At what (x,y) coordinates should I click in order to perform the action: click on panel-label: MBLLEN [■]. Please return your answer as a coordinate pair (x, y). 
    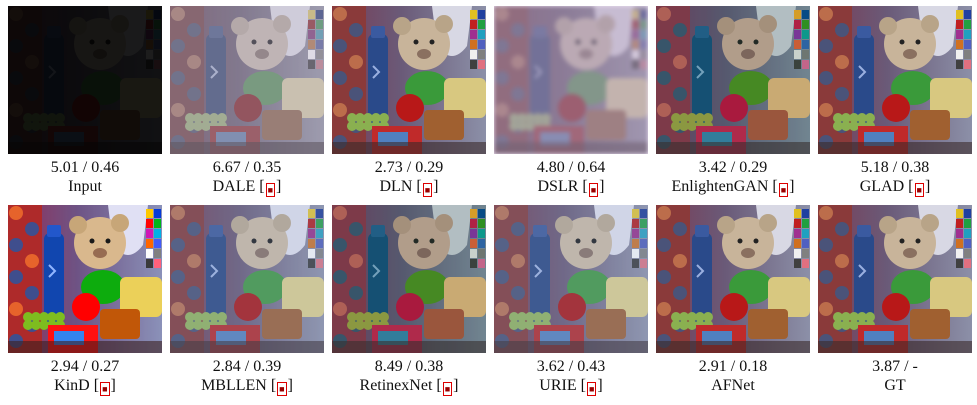
    Looking at the image, I should click on (247, 386).